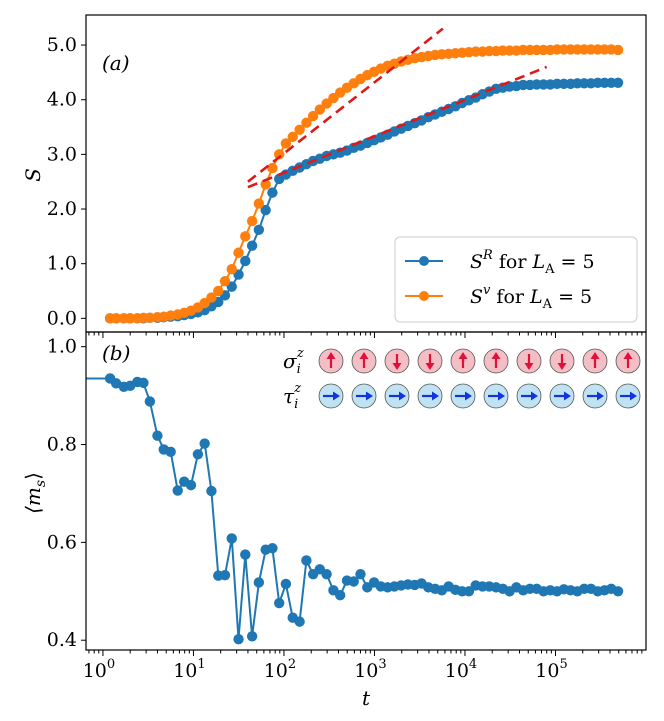  What do you see at coordinates (116, 353) in the screenshot?
I see `panel-b-tag: (b)` at bounding box center [116, 353].